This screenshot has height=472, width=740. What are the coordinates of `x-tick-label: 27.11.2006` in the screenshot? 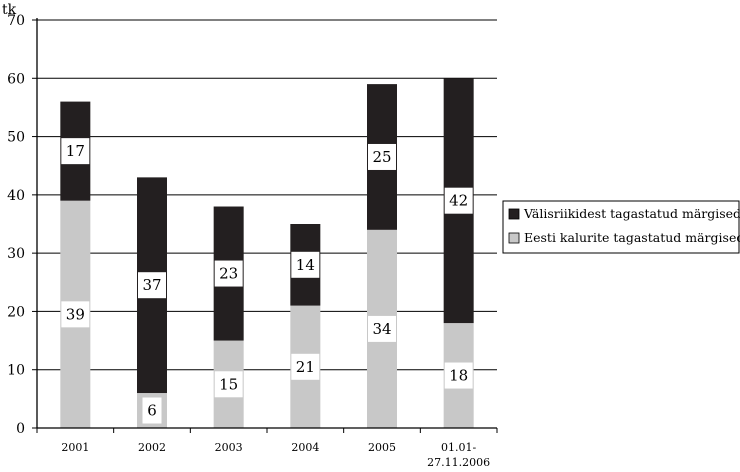 It's located at (458, 462).